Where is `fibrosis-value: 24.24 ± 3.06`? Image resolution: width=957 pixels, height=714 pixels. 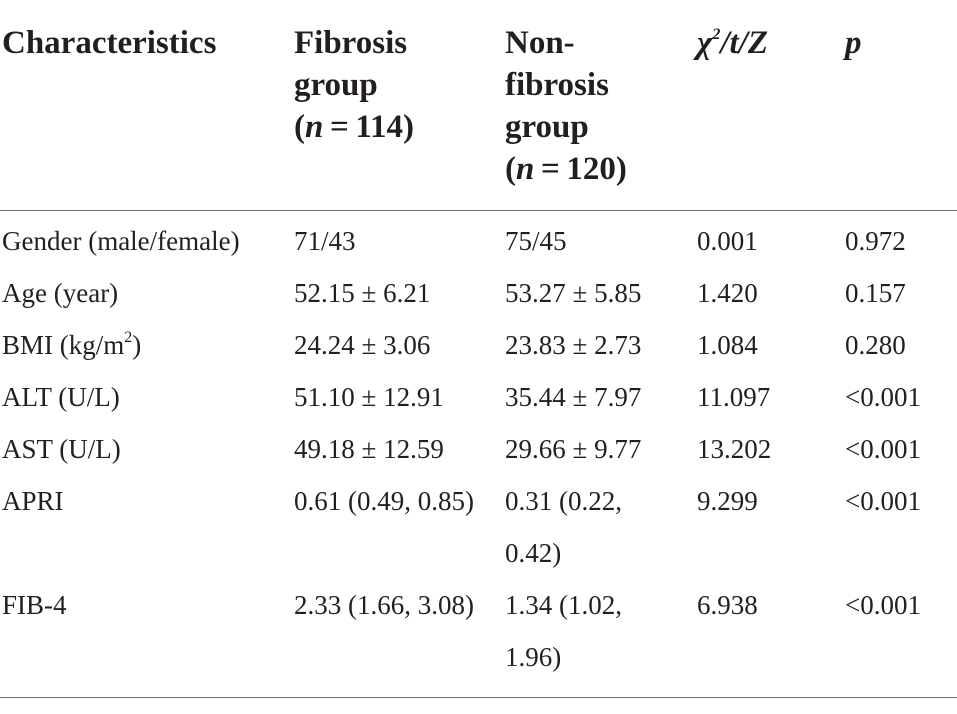 fibrosis-value: 24.24 ± 3.06 is located at coordinates (362, 345).